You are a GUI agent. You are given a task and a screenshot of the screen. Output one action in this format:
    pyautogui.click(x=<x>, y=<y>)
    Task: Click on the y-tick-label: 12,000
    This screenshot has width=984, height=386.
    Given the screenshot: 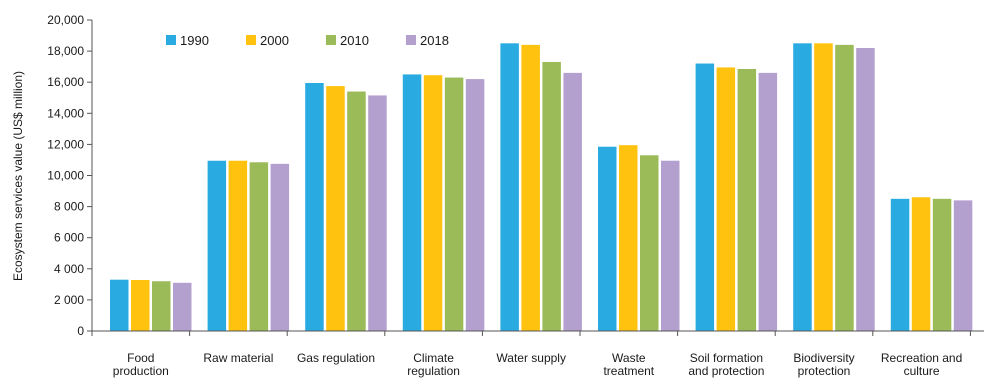 What is the action you would take?
    pyautogui.click(x=65, y=144)
    